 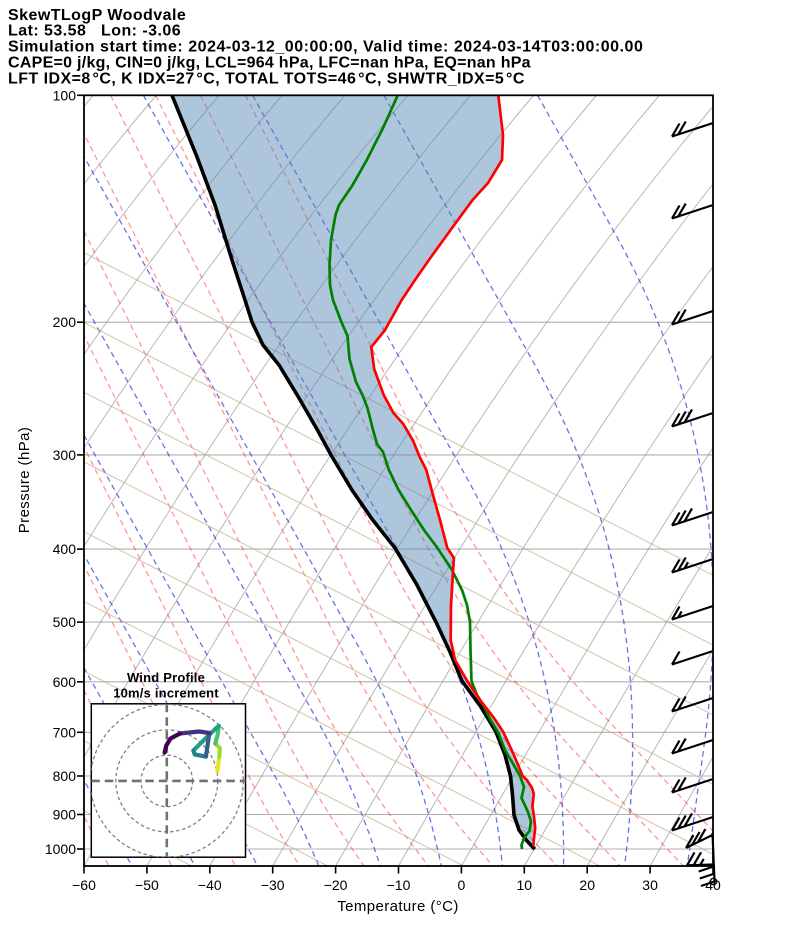 I want to click on svg-text: Temperature (°C), so click(x=398, y=906).